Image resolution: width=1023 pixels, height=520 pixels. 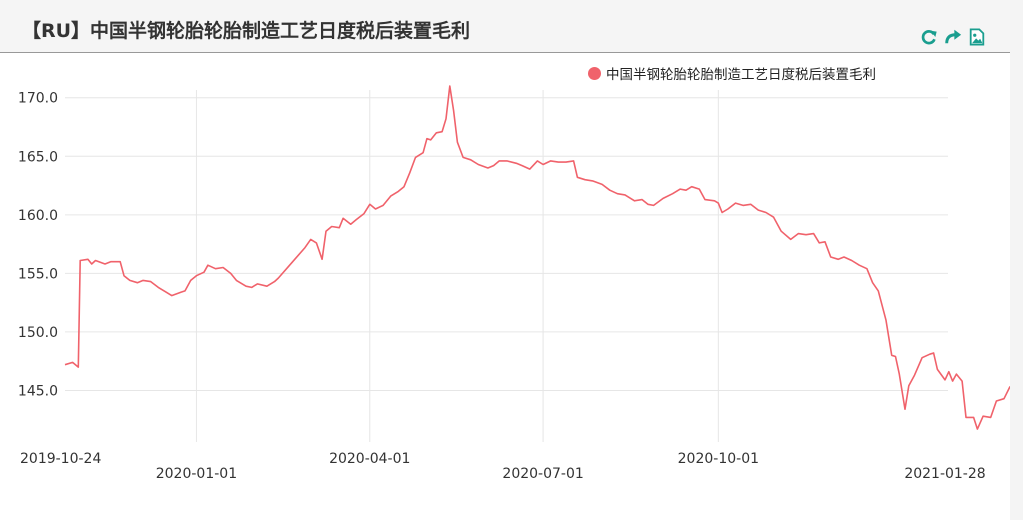 What do you see at coordinates (1016, 260) in the screenshot?
I see `page-margin` at bounding box center [1016, 260].